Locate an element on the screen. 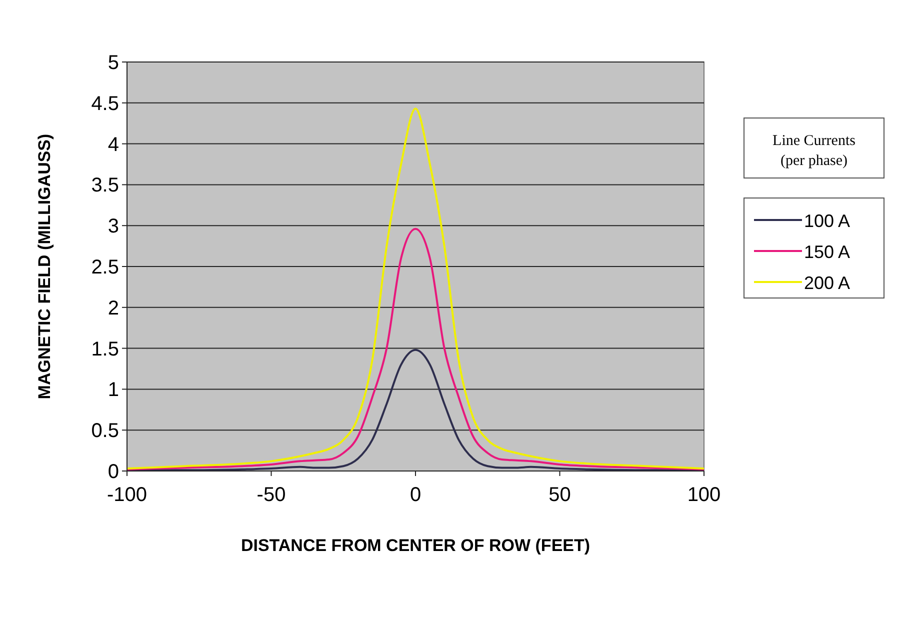  x-axis-title: DISTANCE FROM CENTER OF ROW (FEET) is located at coordinates (415, 545).